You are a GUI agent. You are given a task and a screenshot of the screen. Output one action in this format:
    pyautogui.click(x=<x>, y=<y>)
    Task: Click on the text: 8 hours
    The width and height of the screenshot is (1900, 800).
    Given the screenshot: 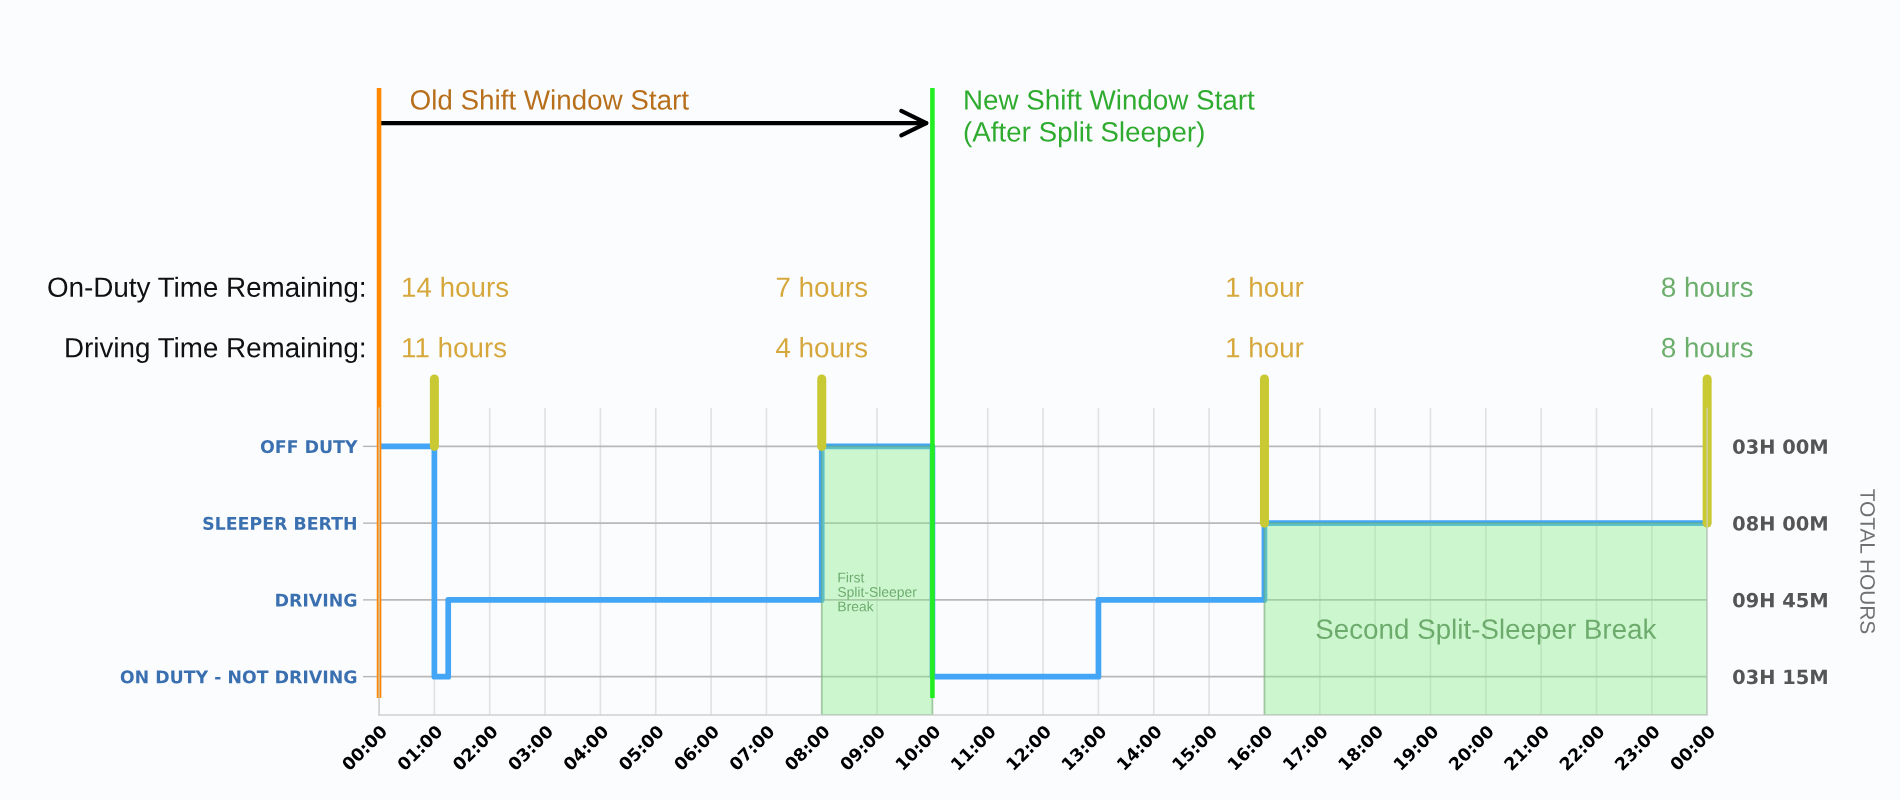 What is the action you would take?
    pyautogui.click(x=1707, y=287)
    